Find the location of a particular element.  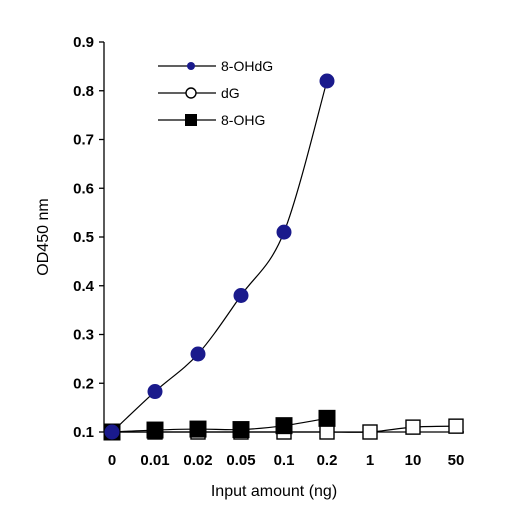

y-tick-label: 0.9 is located at coordinates (83, 42).